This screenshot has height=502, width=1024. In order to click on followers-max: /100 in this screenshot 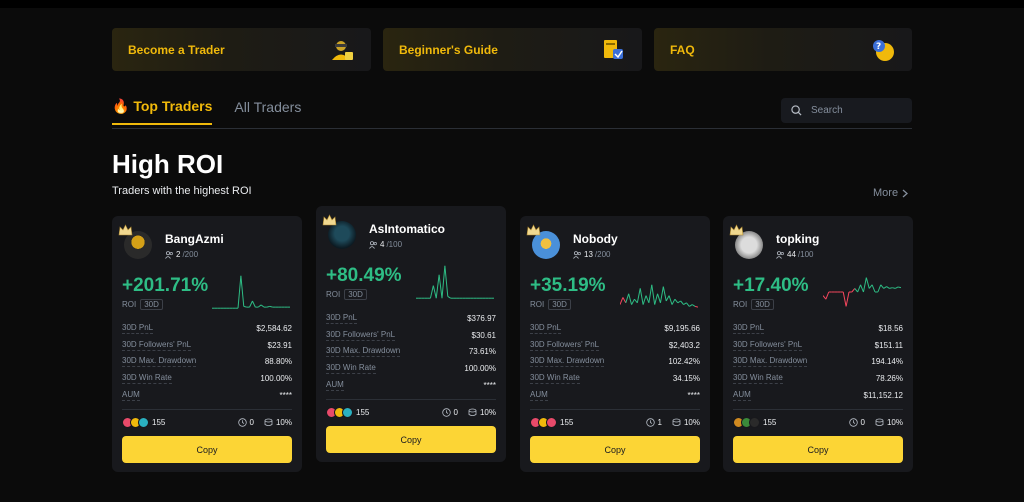, I will do `click(394, 244)`.